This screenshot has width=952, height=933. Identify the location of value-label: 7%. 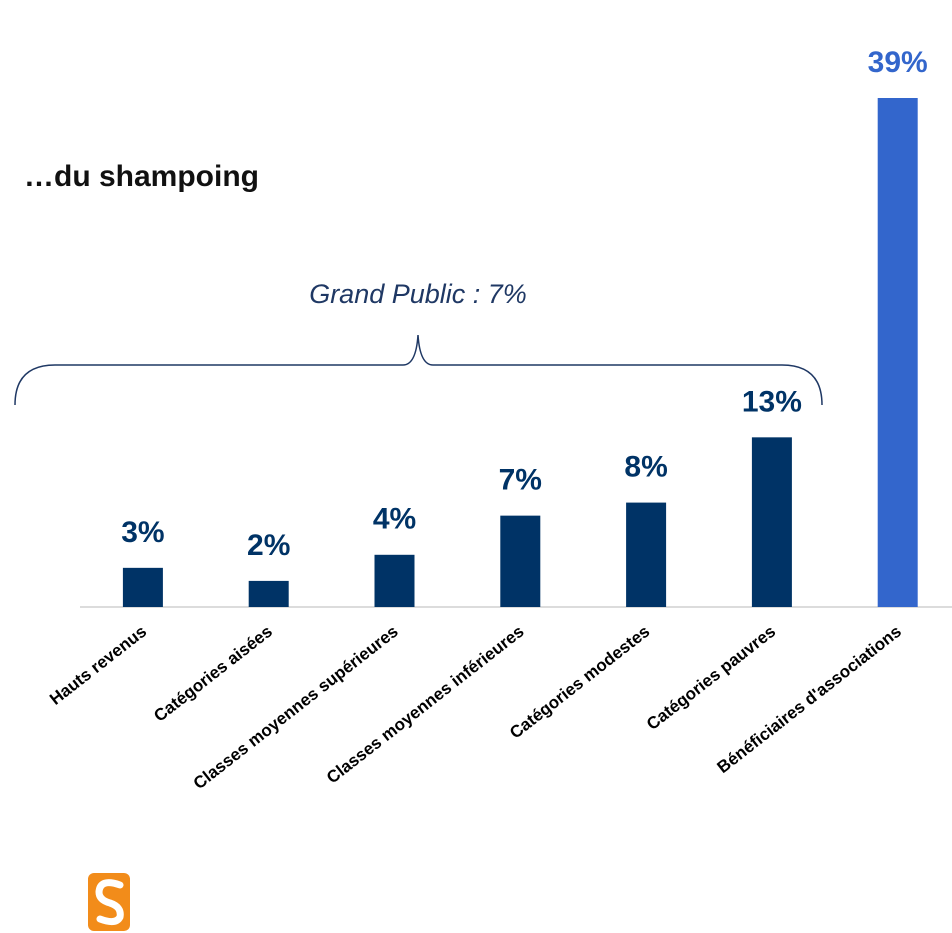
(520, 480).